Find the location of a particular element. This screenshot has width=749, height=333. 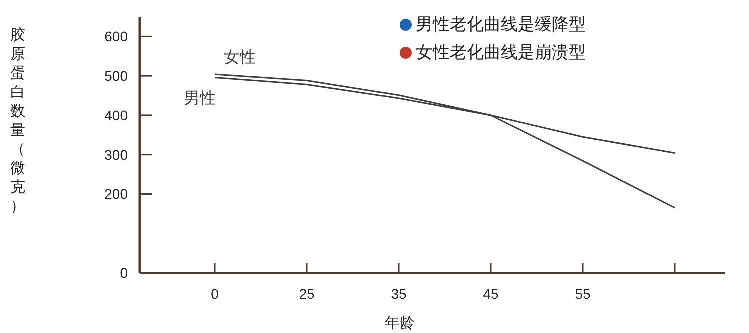

annotation: 女性老化曲线是崩溃型 is located at coordinates (501, 52).